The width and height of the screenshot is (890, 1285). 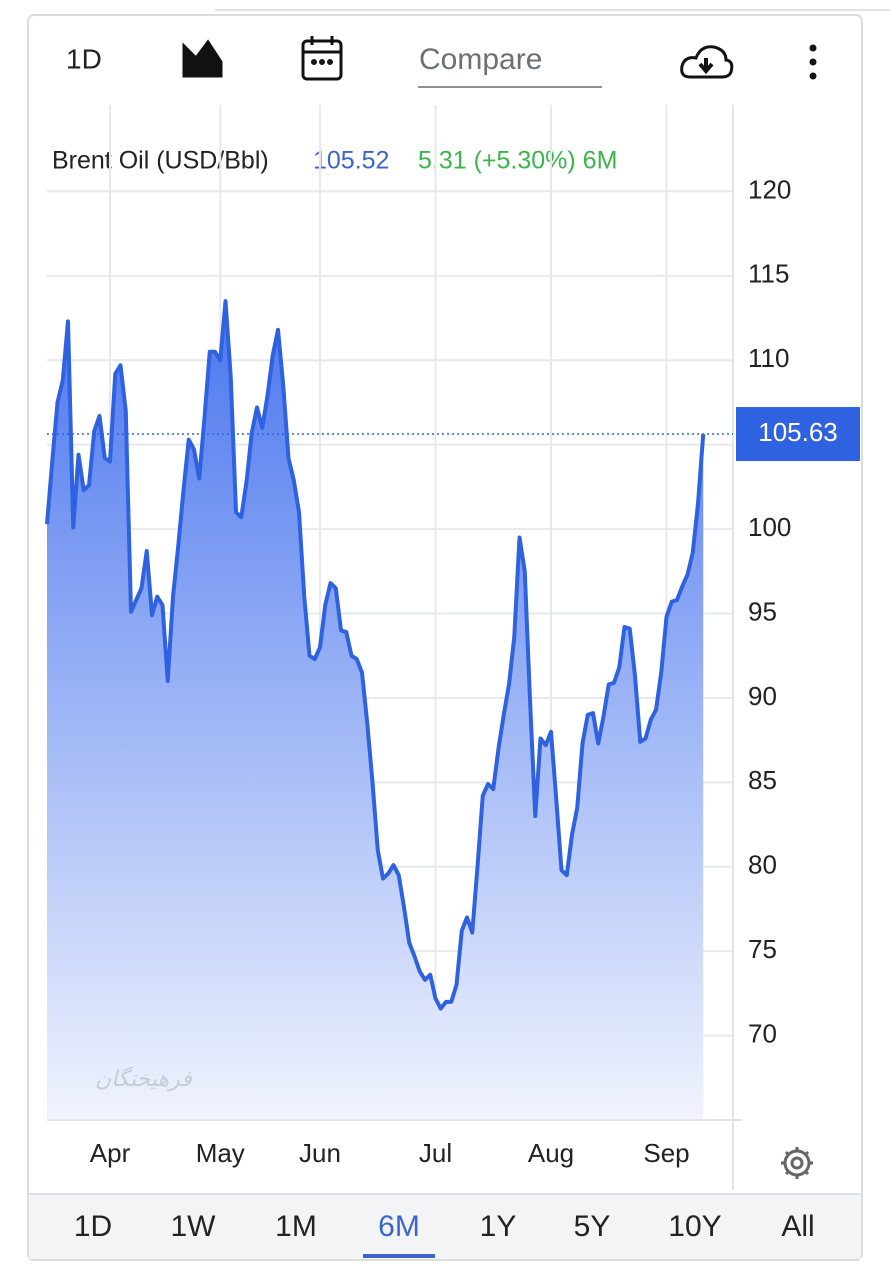 I want to click on range-tab: All, so click(x=797, y=1226).